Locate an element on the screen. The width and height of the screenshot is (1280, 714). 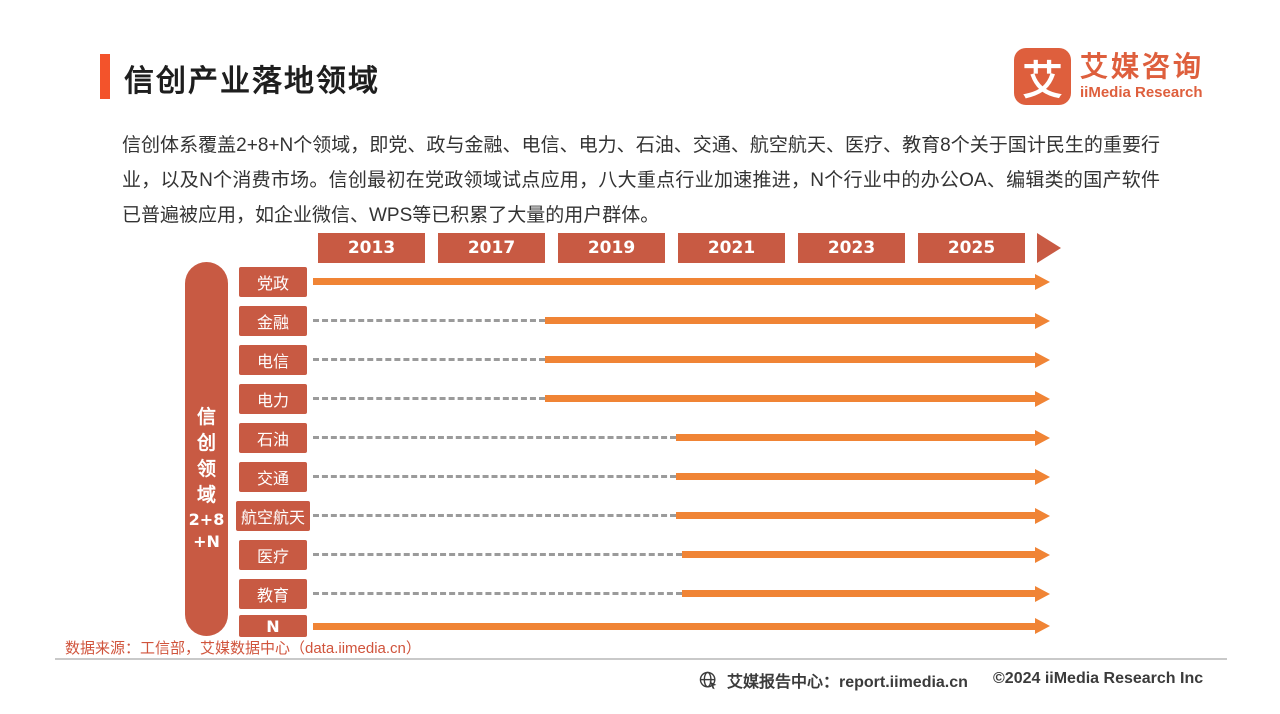
year-label-2013: 2013 is located at coordinates (371, 248).